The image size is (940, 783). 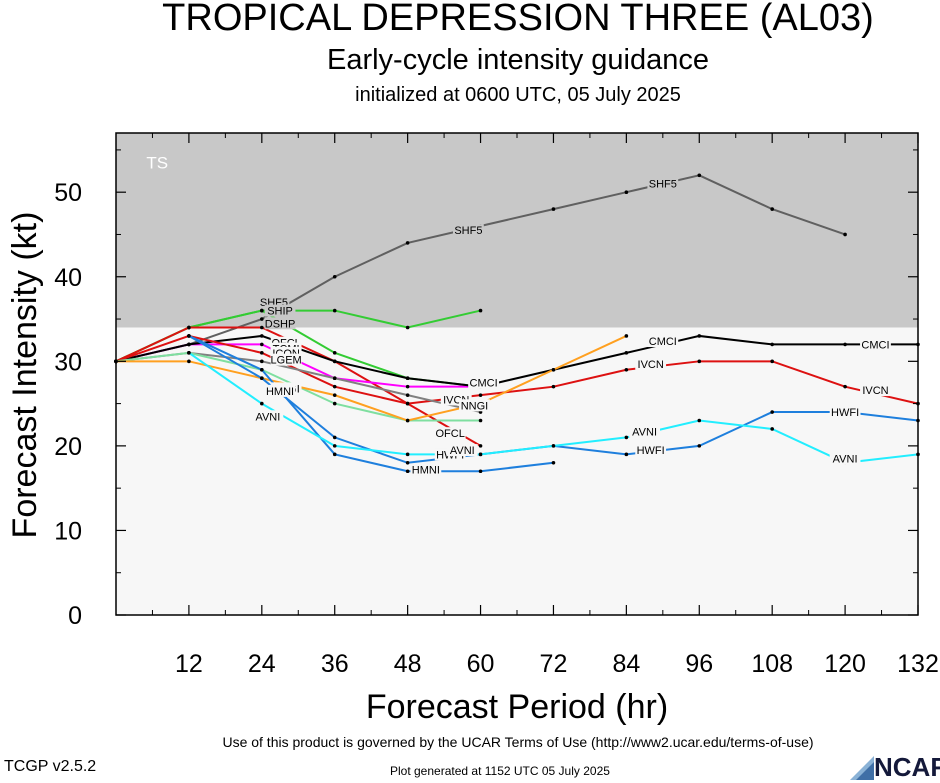 I want to click on chart-subtitle: Early-cycle intensity guidance, so click(x=517, y=60).